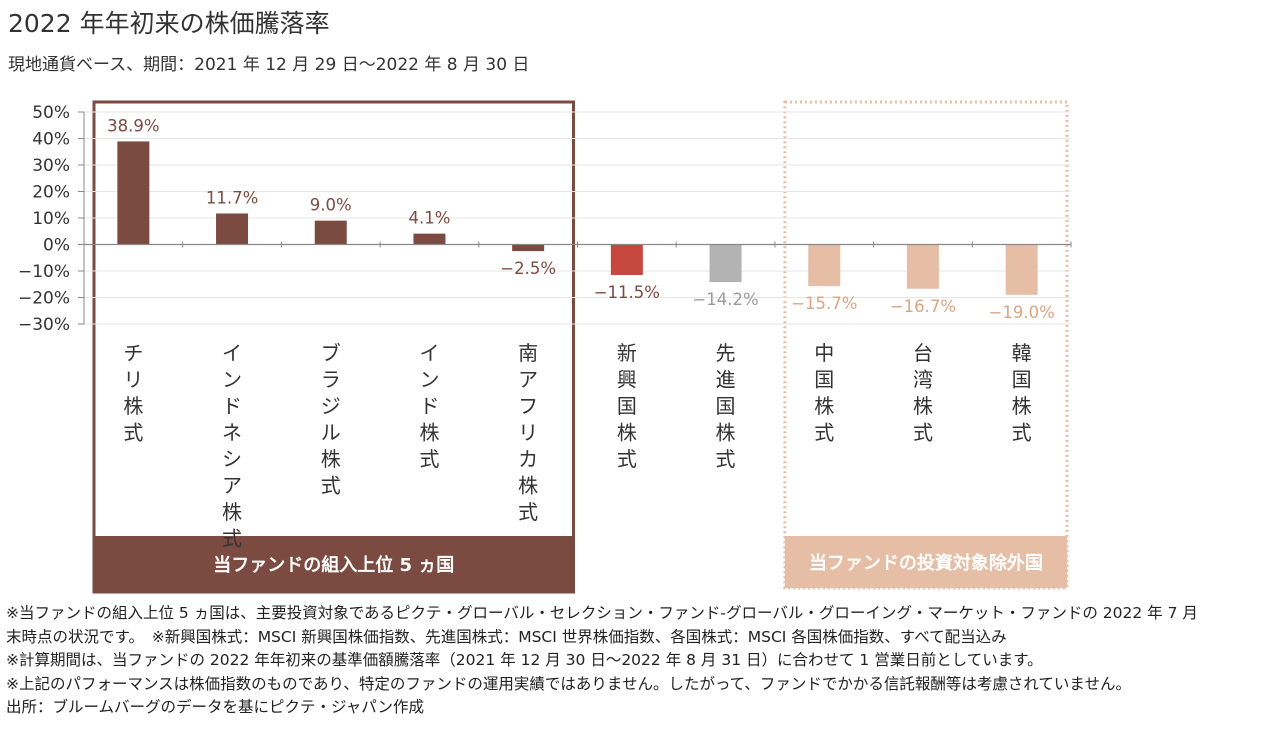 The height and width of the screenshot is (730, 1280). What do you see at coordinates (133, 353) in the screenshot?
I see `category-label-char: チ` at bounding box center [133, 353].